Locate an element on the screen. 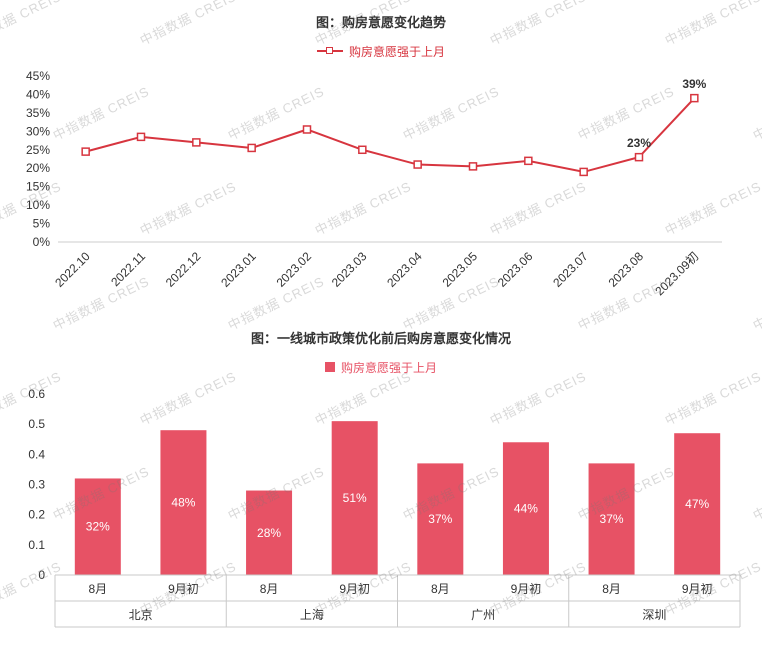 Image resolution: width=762 pixels, height=653 pixels. x-axis-tick-label: 2022.12 is located at coordinates (183, 269).